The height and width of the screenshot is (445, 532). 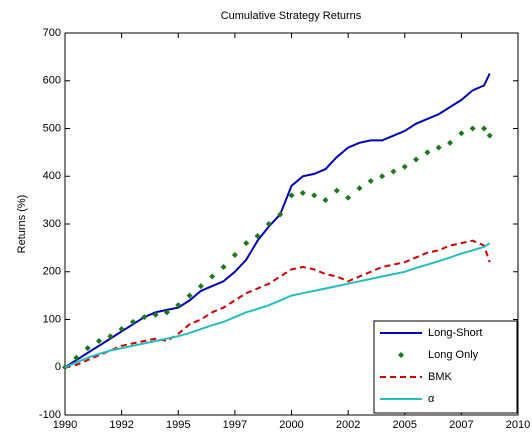 What do you see at coordinates (58, 367) in the screenshot?
I see `y-tick-label: 0` at bounding box center [58, 367].